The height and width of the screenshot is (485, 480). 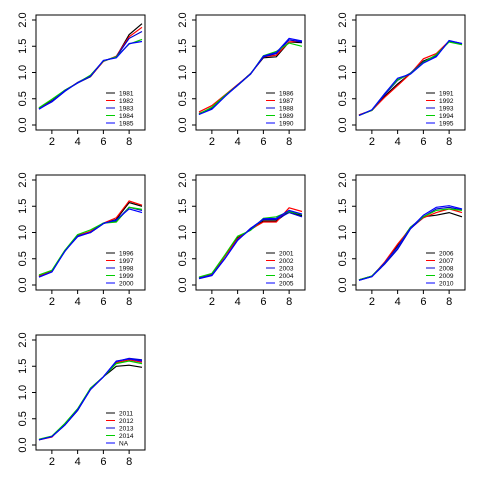 What do you see at coordinates (446, 261) in the screenshot?
I see `legend-label: 2007` at bounding box center [446, 261].